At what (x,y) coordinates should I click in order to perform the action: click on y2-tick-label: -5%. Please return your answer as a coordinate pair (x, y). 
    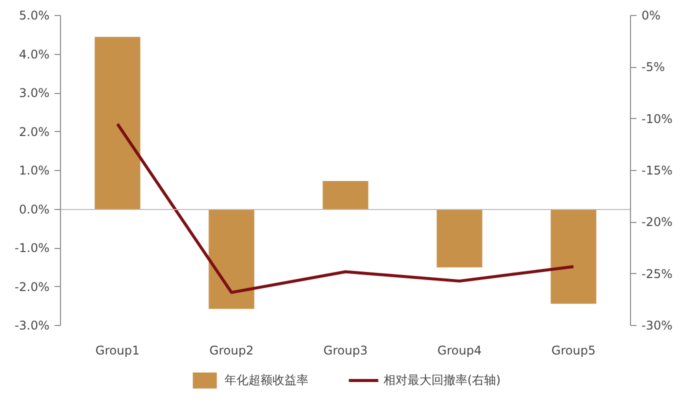
    Looking at the image, I should click on (653, 67).